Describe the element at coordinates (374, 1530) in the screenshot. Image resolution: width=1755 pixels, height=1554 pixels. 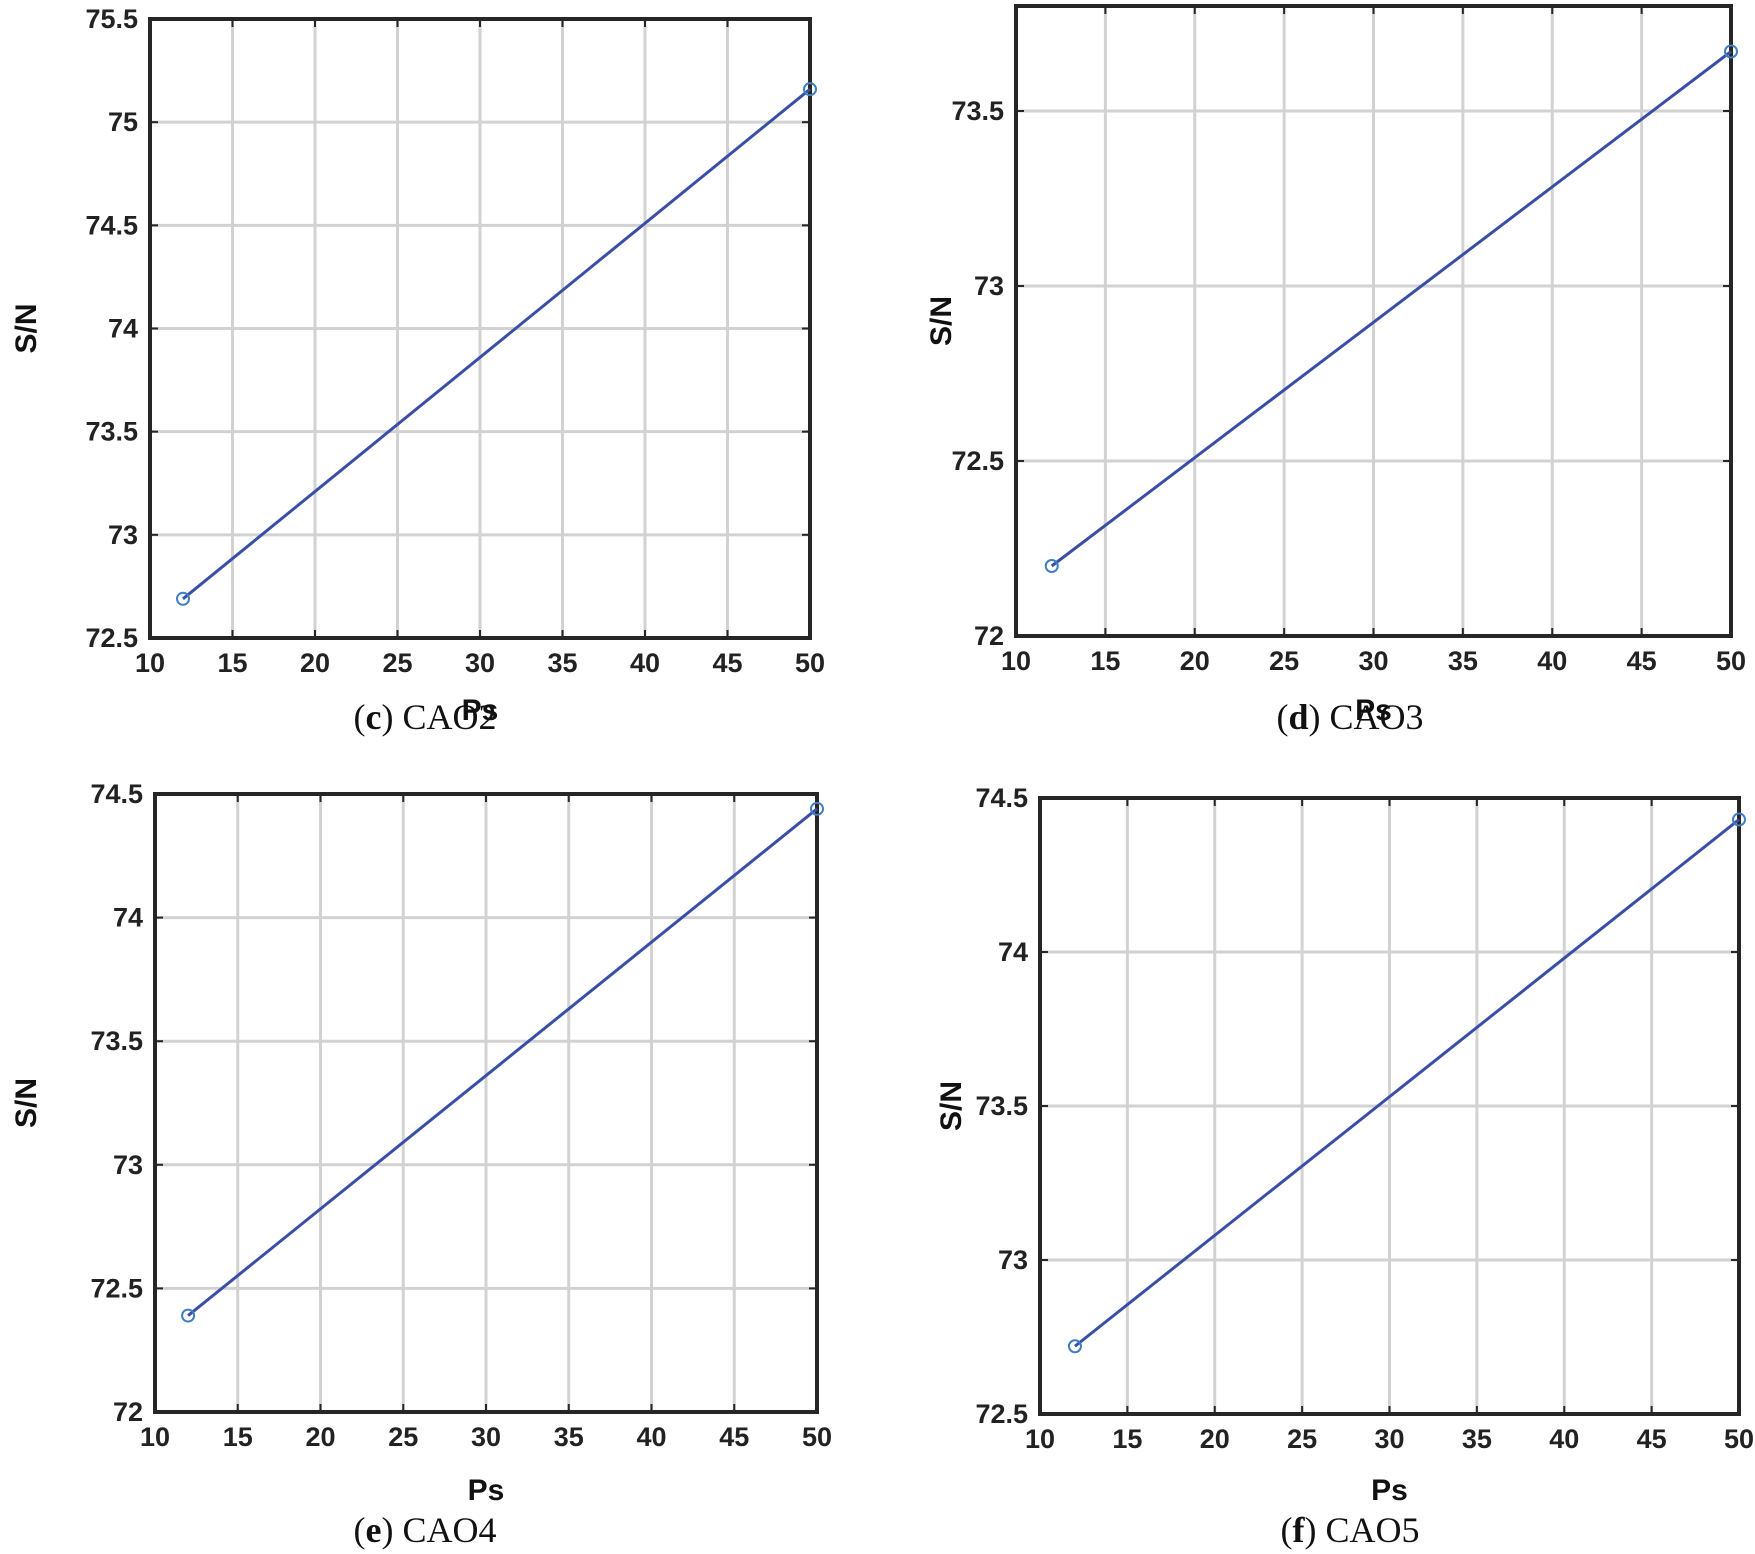
I see `caption-letter: e` at that location.